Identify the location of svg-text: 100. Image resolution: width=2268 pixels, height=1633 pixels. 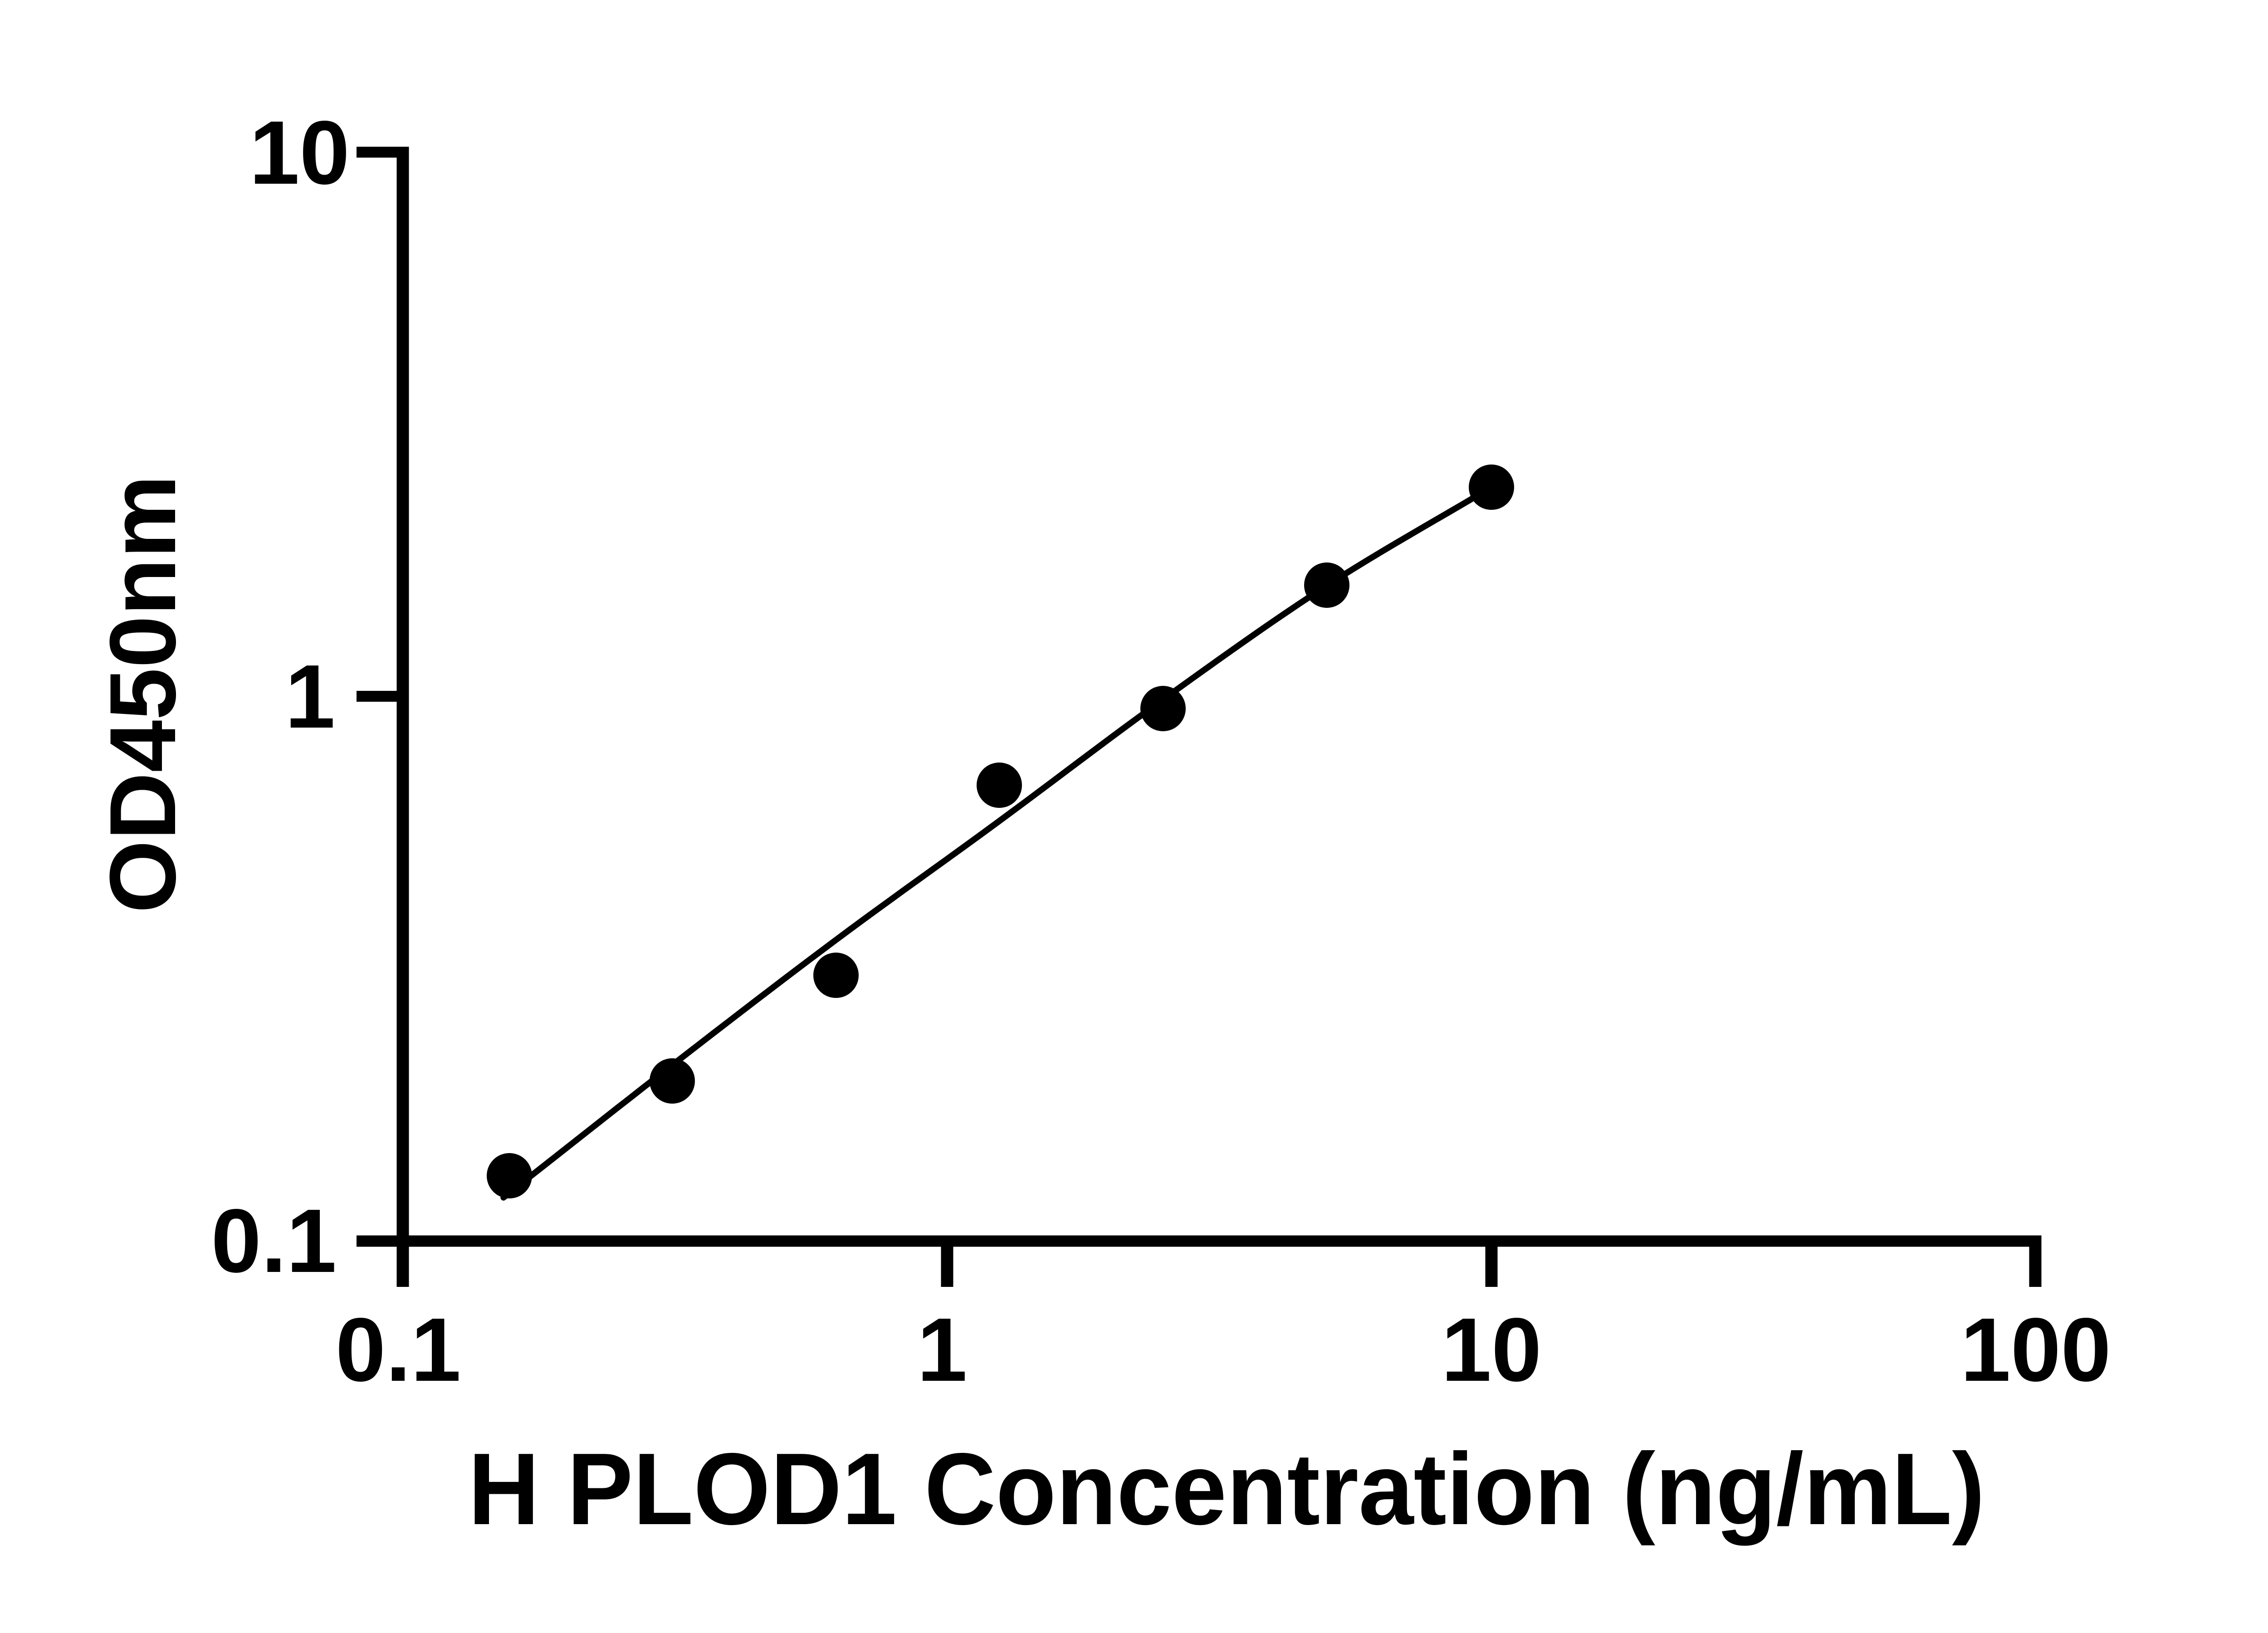
(2035, 1350).